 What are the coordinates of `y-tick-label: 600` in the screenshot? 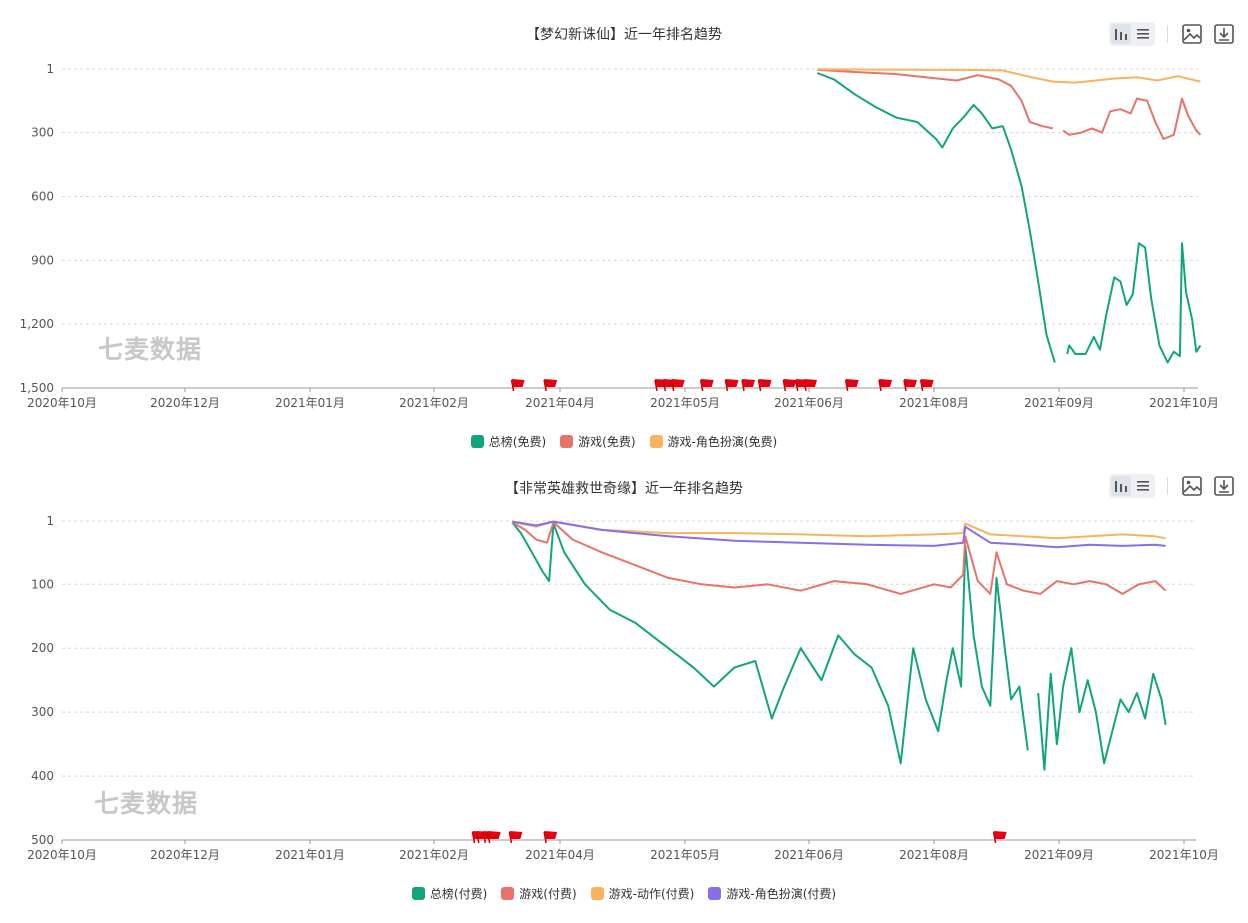 It's located at (42, 196).